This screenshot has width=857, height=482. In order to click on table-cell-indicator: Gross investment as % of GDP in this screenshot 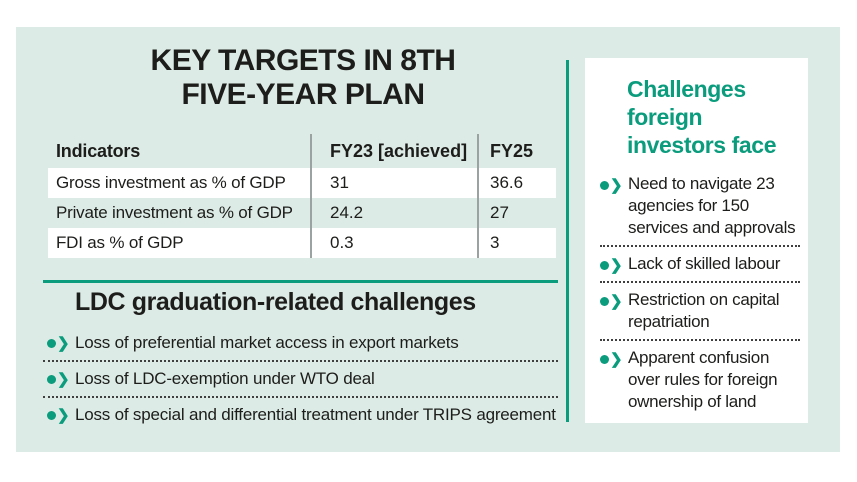, I will do `click(171, 182)`.